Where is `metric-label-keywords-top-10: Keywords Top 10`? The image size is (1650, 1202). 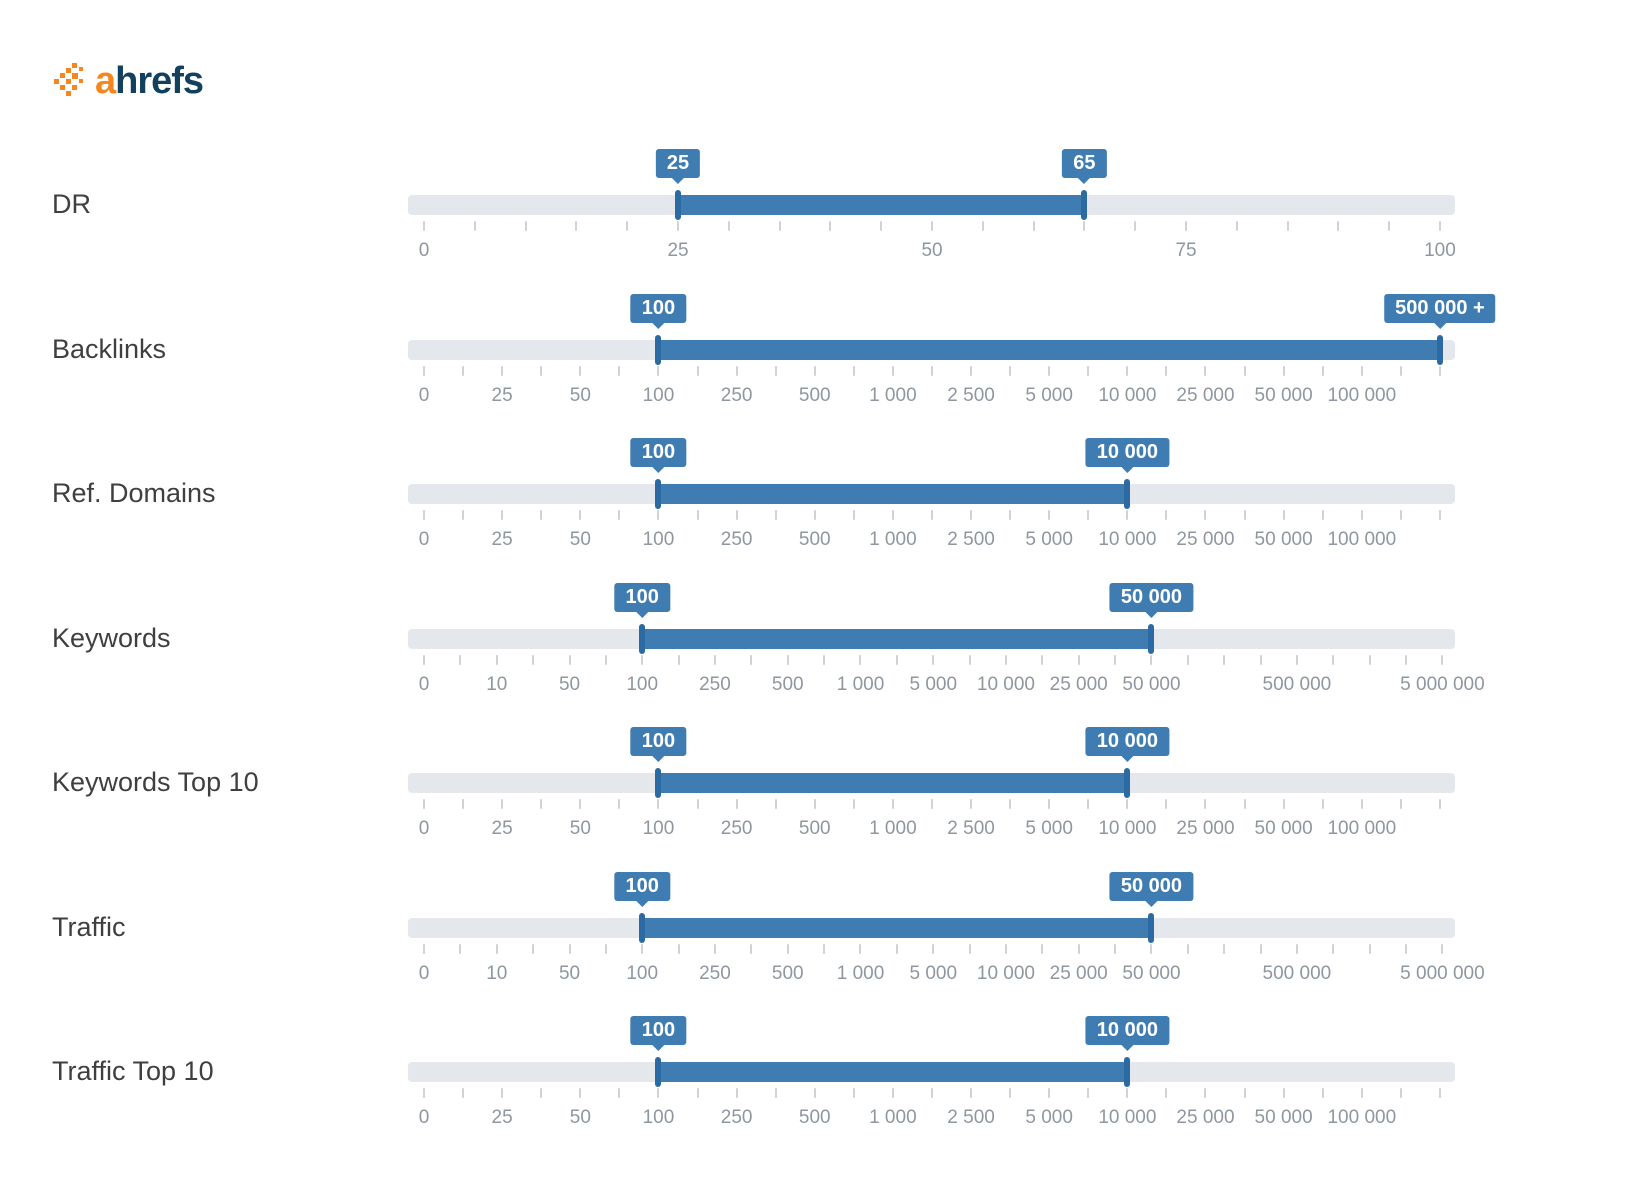 metric-label-keywords-top-10: Keywords Top 10 is located at coordinates (155, 782).